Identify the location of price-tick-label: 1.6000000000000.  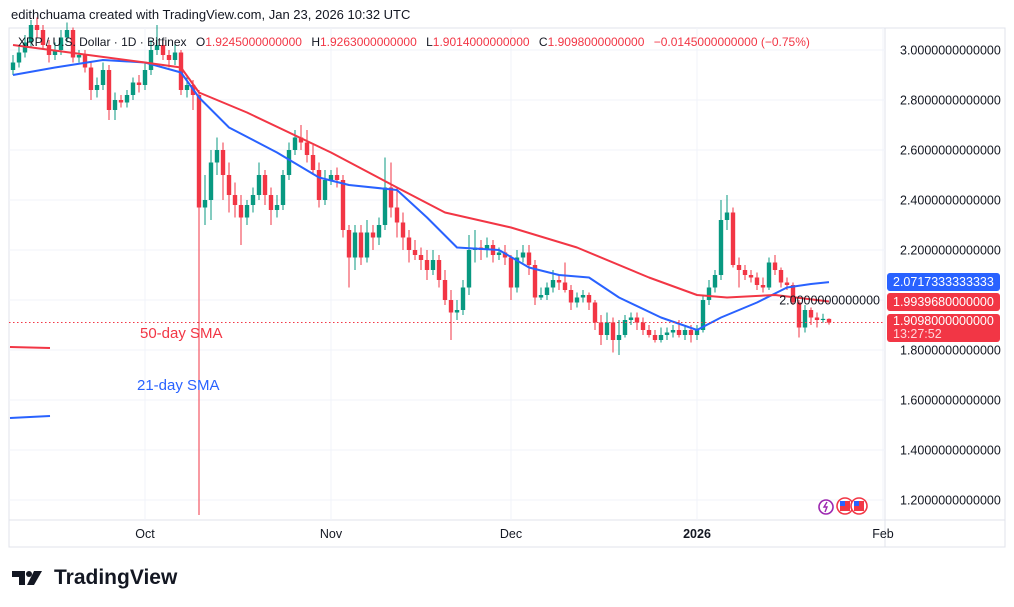
(950, 401).